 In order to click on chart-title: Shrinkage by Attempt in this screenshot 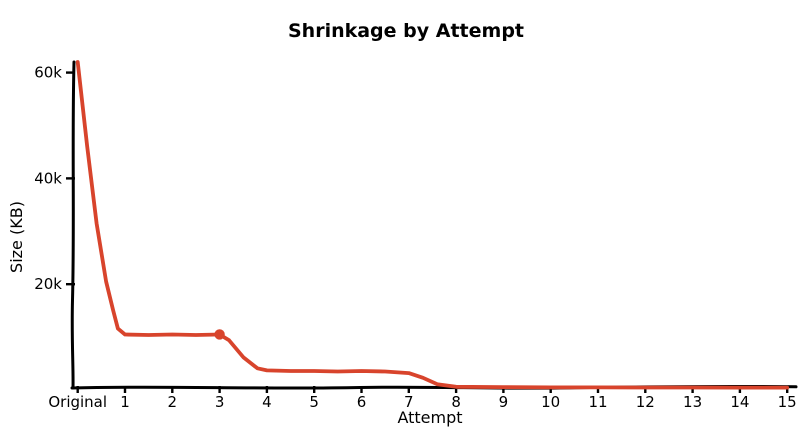, I will do `click(406, 31)`.